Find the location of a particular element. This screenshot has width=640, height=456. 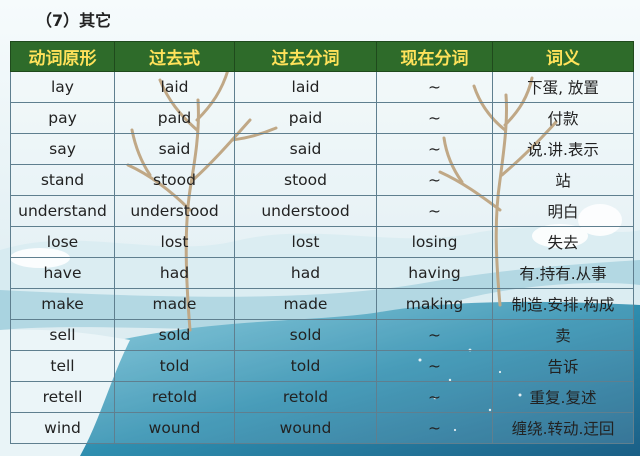

past-participle-cell: paid is located at coordinates (305, 118).